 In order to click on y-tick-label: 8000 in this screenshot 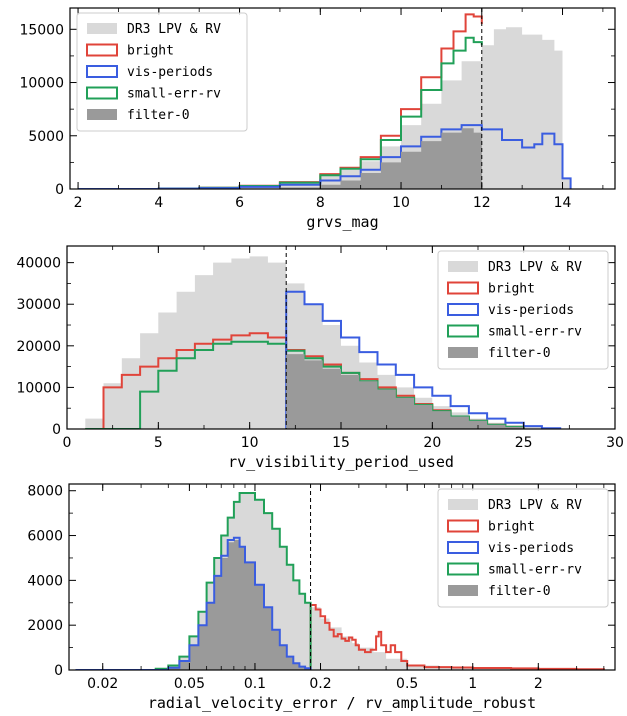, I will do `click(45, 492)`.